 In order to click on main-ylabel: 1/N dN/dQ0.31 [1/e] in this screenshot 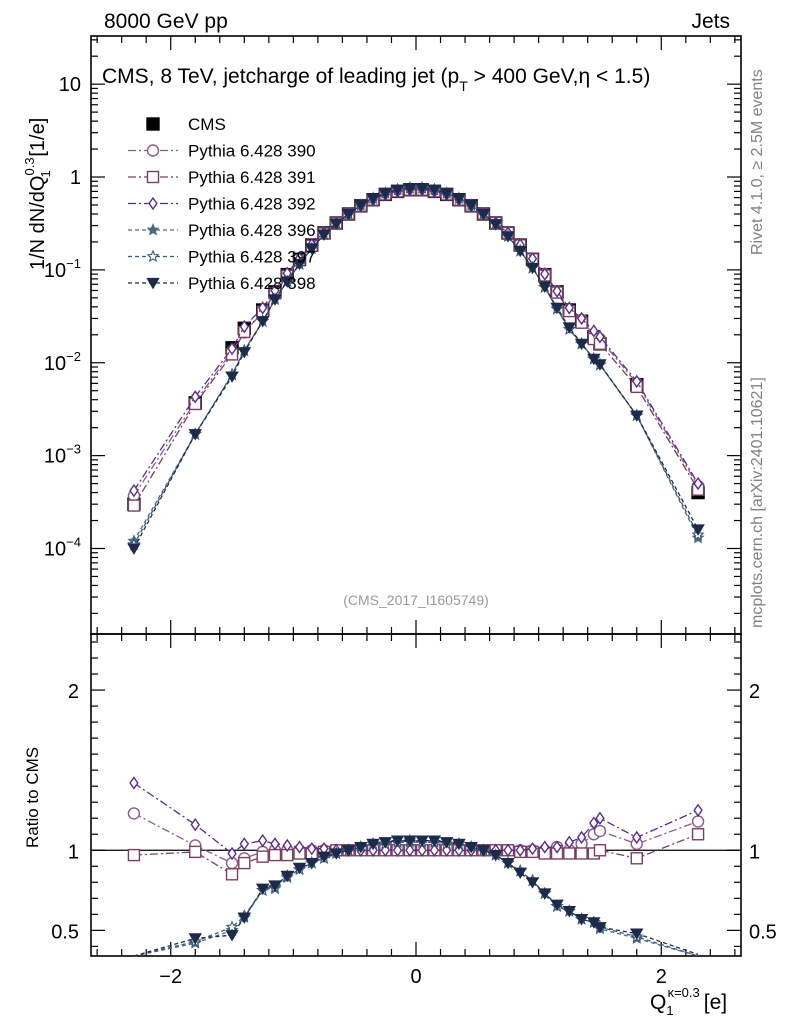, I will do `click(37, 194)`.